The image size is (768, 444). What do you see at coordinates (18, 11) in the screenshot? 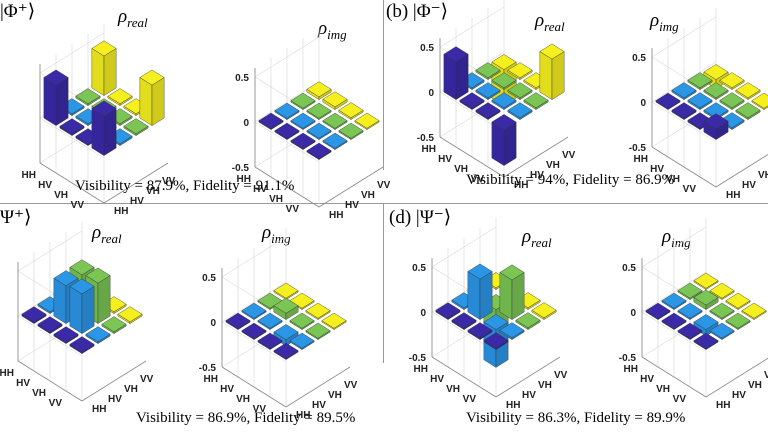
I see `panel-a-label: |Φ⁺⟩` at bounding box center [18, 11].